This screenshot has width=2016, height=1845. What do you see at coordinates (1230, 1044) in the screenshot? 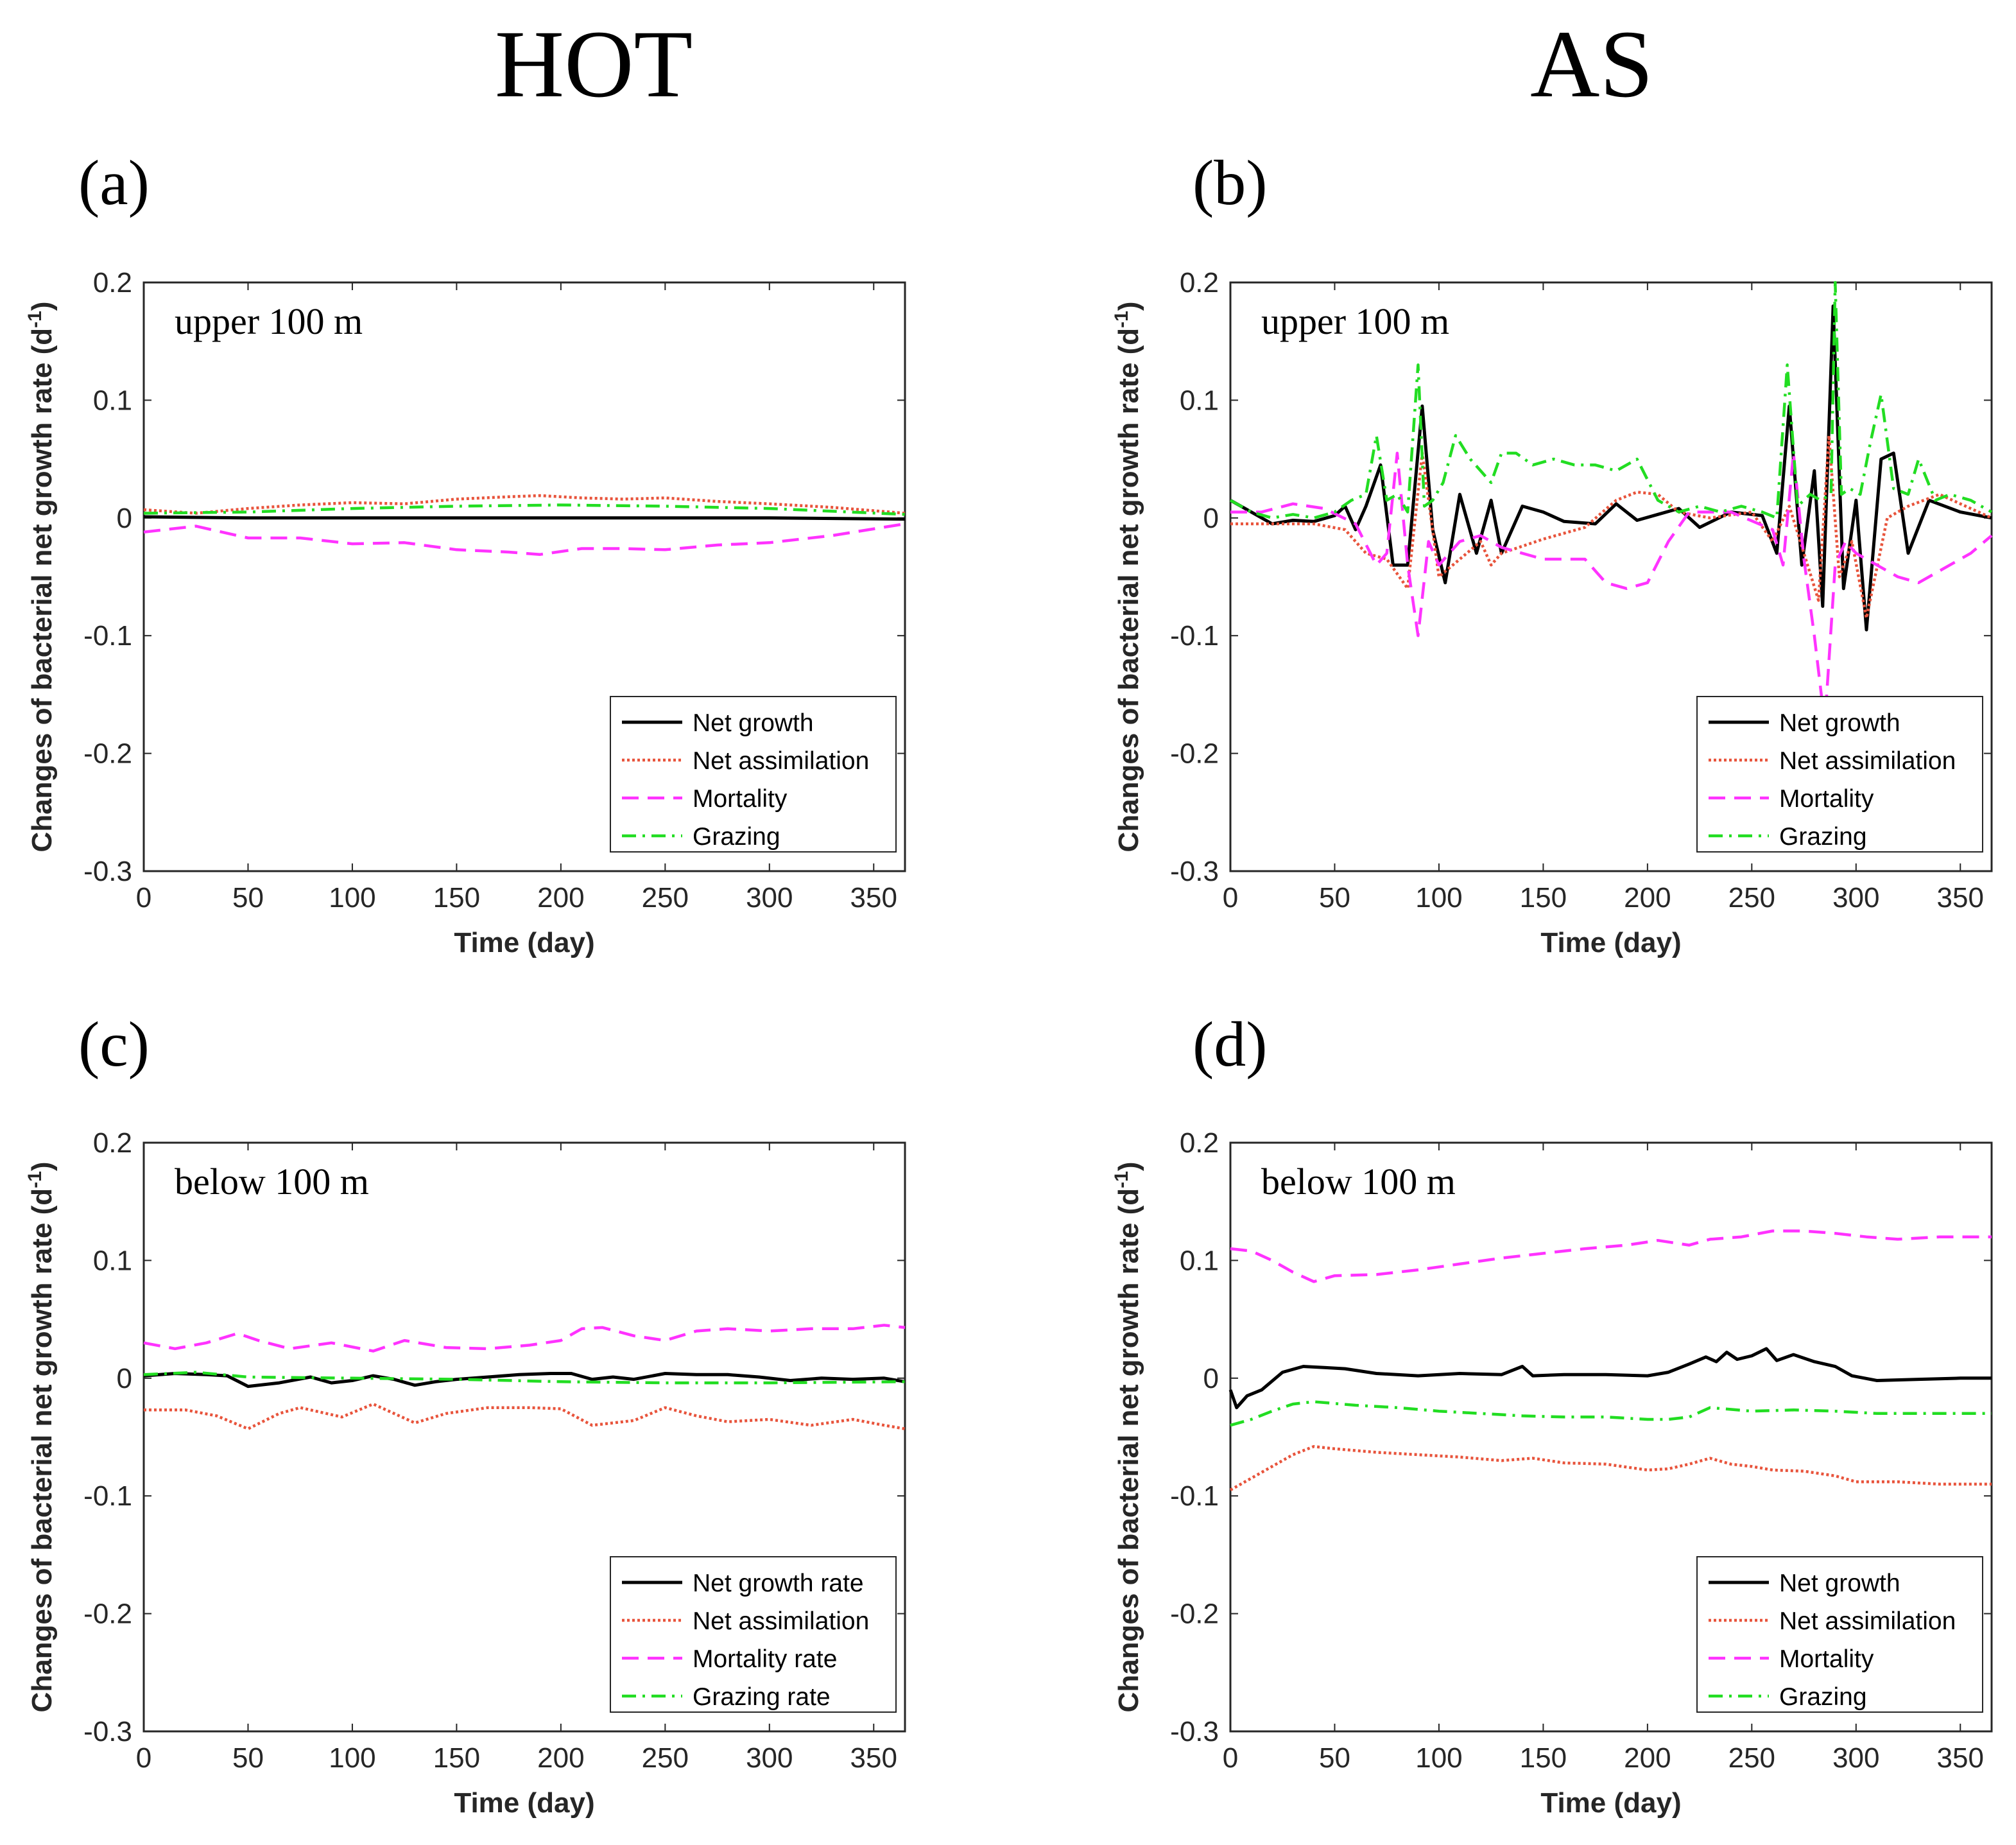
I see `panel-letter: (d)` at bounding box center [1230, 1044].